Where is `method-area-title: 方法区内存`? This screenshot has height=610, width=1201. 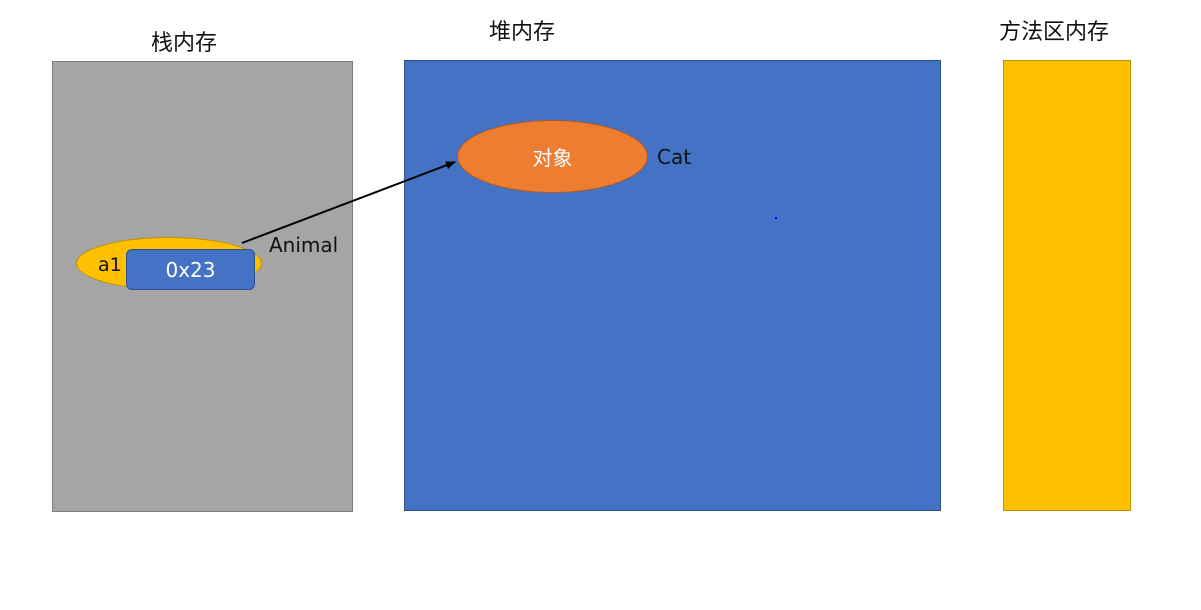 method-area-title: 方法区内存 is located at coordinates (1054, 32).